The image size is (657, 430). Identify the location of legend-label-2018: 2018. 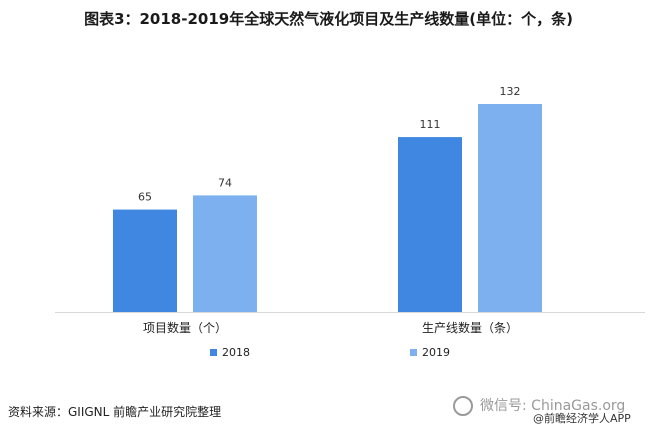
(236, 352).